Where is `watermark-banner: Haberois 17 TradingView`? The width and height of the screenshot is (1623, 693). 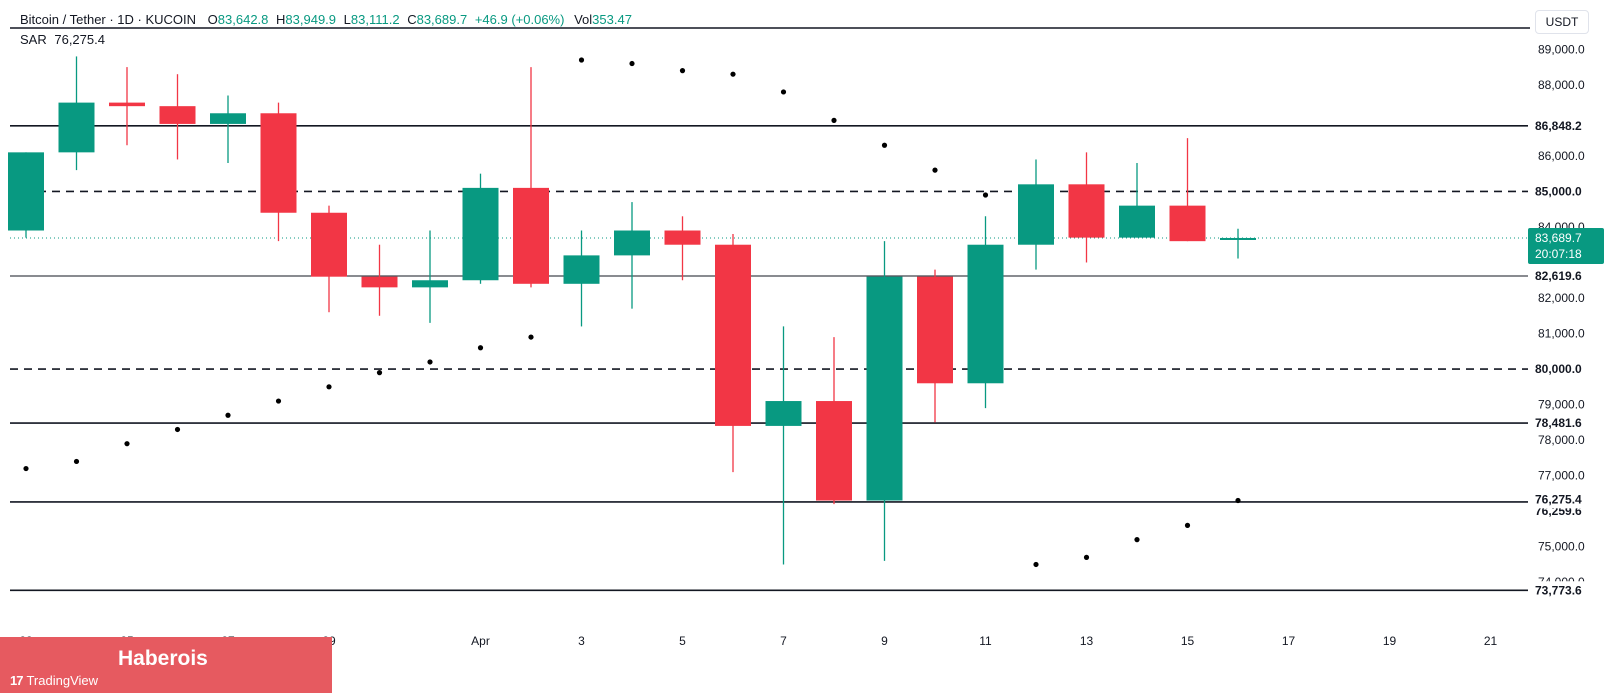
watermark-banner: Haberois 17 TradingView is located at coordinates (166, 665).